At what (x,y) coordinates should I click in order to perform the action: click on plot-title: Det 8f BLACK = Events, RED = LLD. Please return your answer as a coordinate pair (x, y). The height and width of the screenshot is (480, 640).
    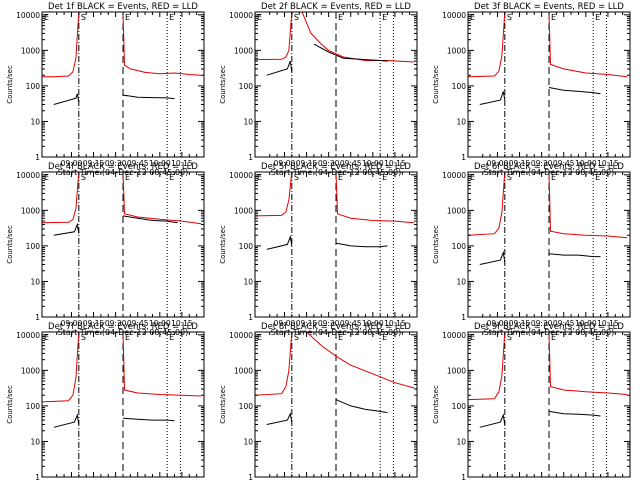
    Looking at the image, I should click on (336, 327).